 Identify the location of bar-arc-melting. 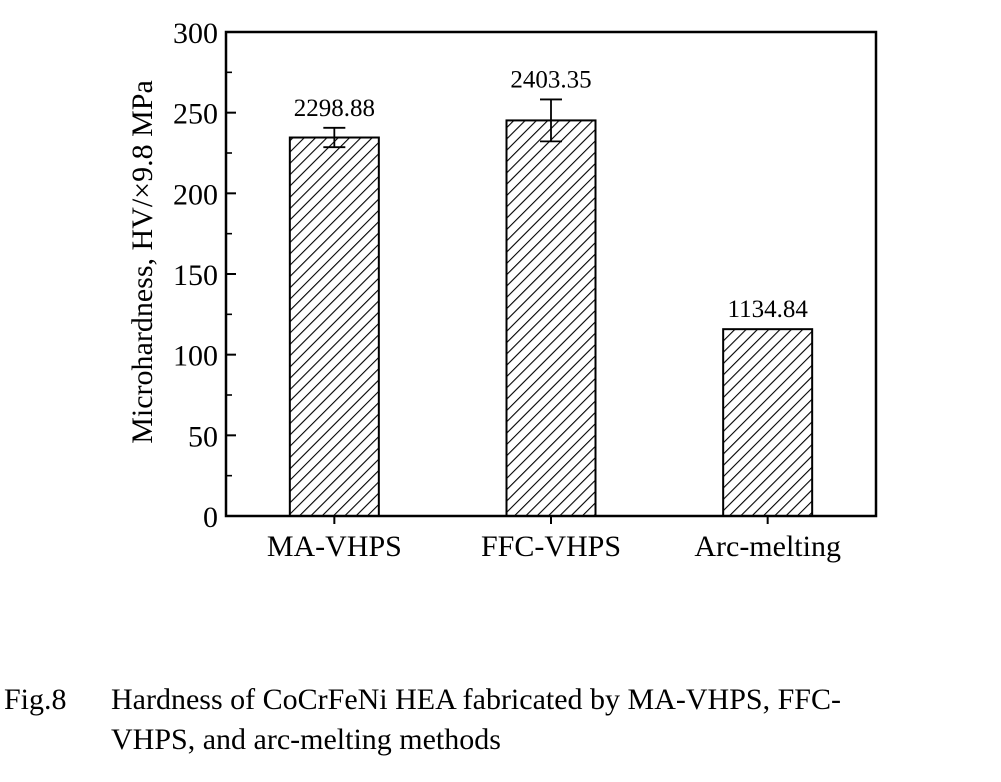
(768, 422).